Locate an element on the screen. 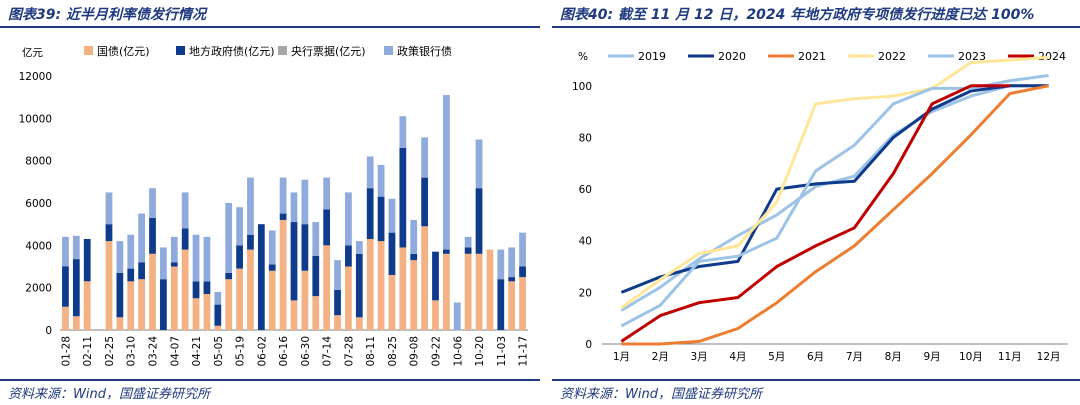  legend-label: 2023 is located at coordinates (972, 56).